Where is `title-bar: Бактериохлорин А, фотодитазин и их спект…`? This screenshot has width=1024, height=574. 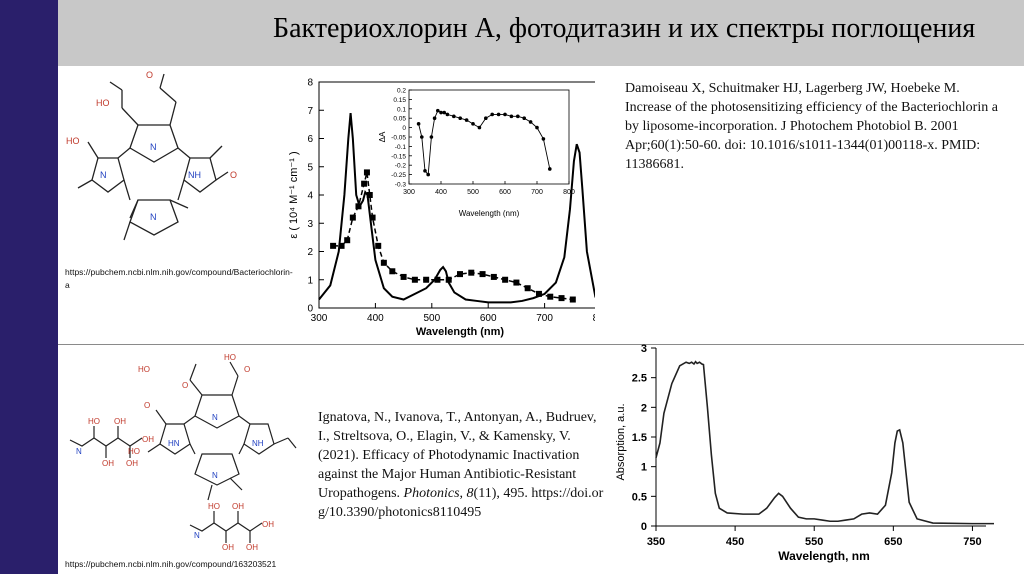 title-bar: Бактериохлорин А, фотодитазин и их спект… is located at coordinates (541, 33).